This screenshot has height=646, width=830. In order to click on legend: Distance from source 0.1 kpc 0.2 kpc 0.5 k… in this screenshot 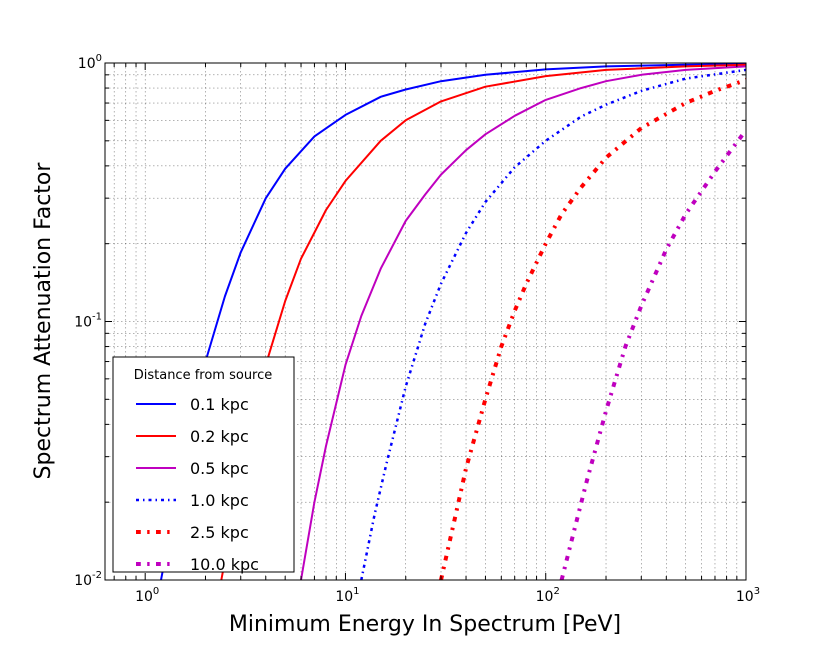, I will do `click(203, 465)`.